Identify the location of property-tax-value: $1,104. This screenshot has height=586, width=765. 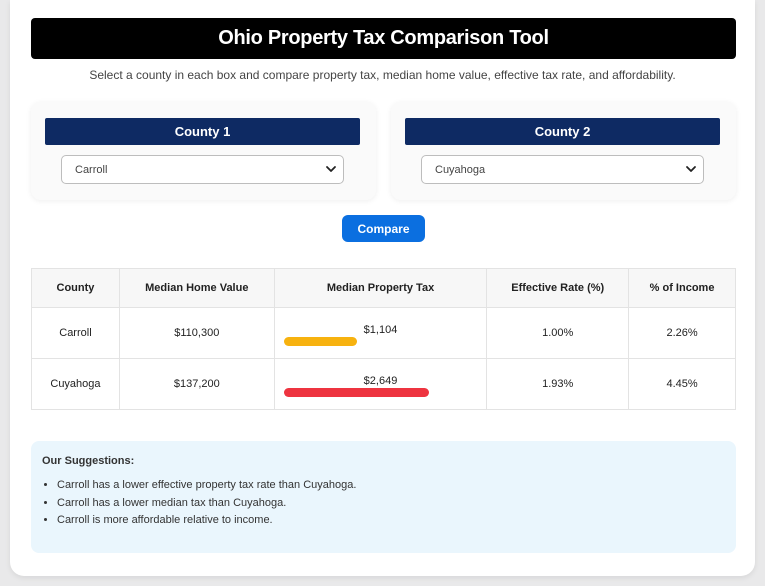
(380, 330).